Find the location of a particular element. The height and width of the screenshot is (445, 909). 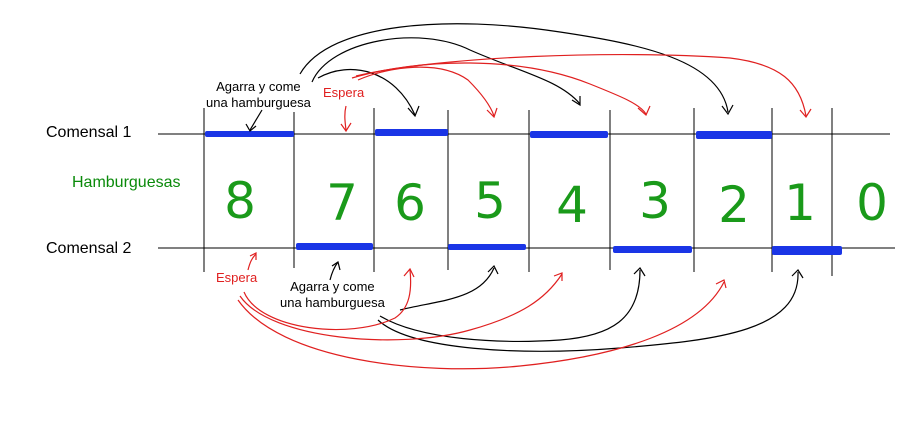

wait-note-top: Espera is located at coordinates (344, 92).